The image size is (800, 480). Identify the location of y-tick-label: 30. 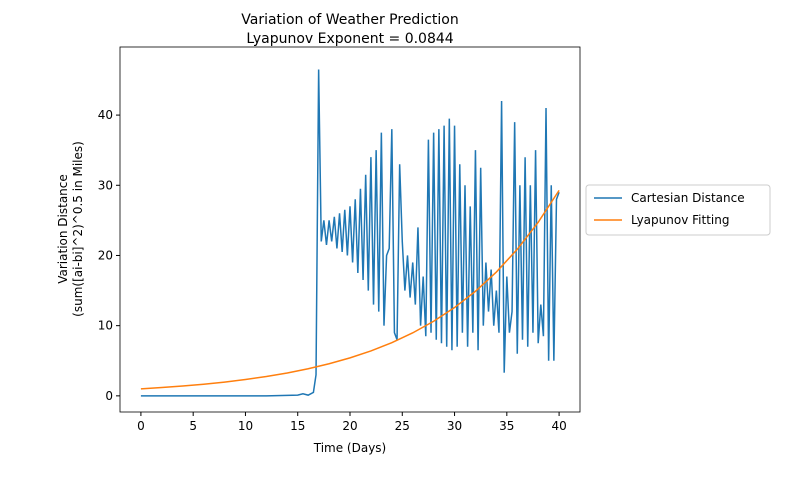
(105, 185).